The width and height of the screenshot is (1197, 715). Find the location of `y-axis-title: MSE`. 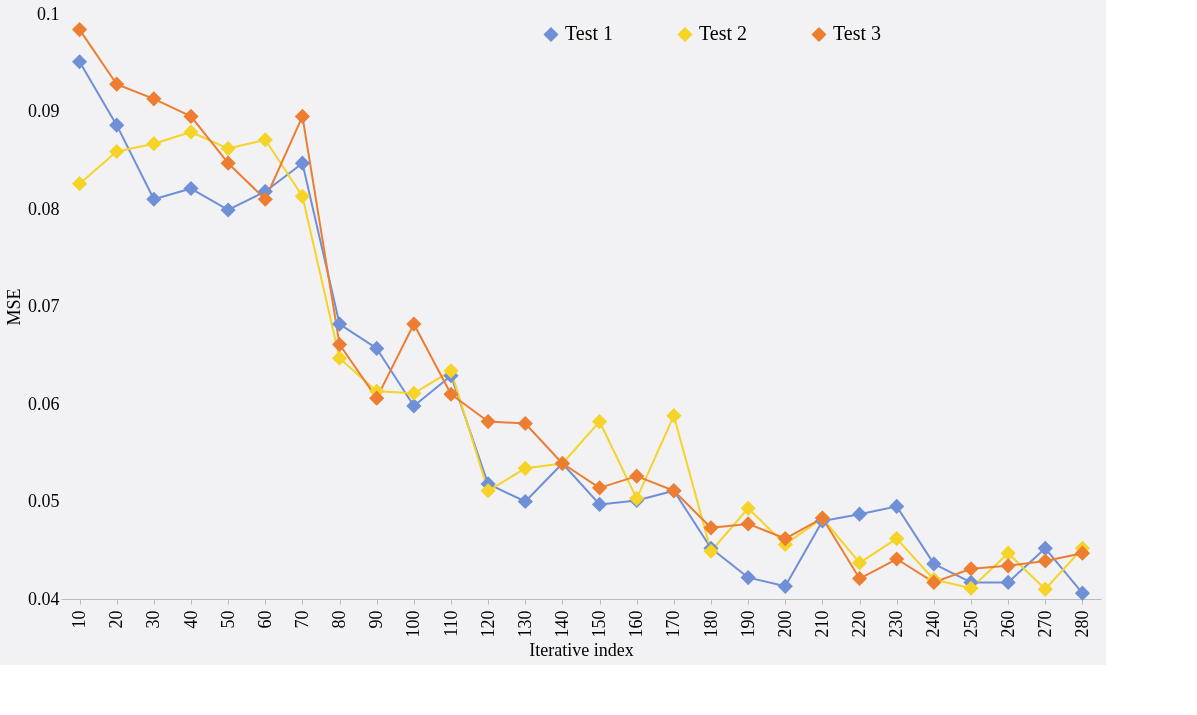

y-axis-title: MSE is located at coordinates (14, 307).